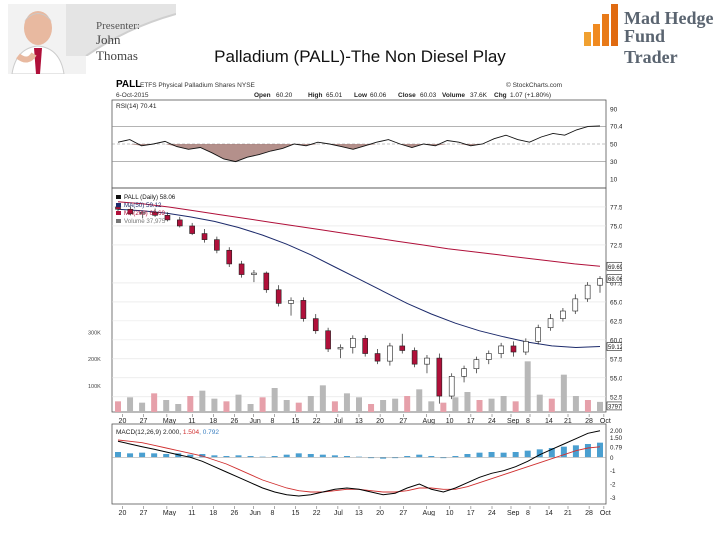 This screenshot has height=540, width=720. What do you see at coordinates (450, 513) in the screenshot?
I see `x-bottom-label: 10` at bounding box center [450, 513].